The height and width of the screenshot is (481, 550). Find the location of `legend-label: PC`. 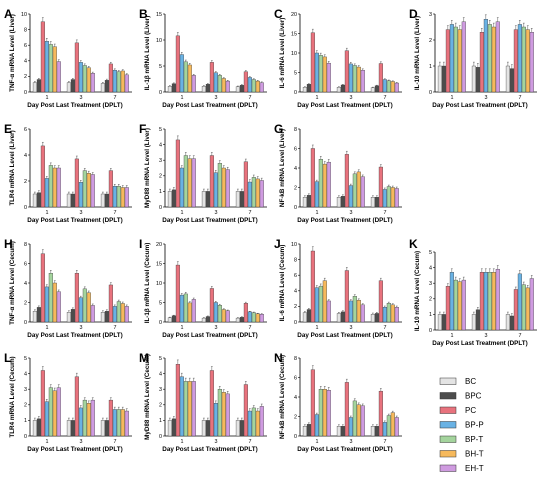

legend-label: PC is located at coordinates (470, 410).